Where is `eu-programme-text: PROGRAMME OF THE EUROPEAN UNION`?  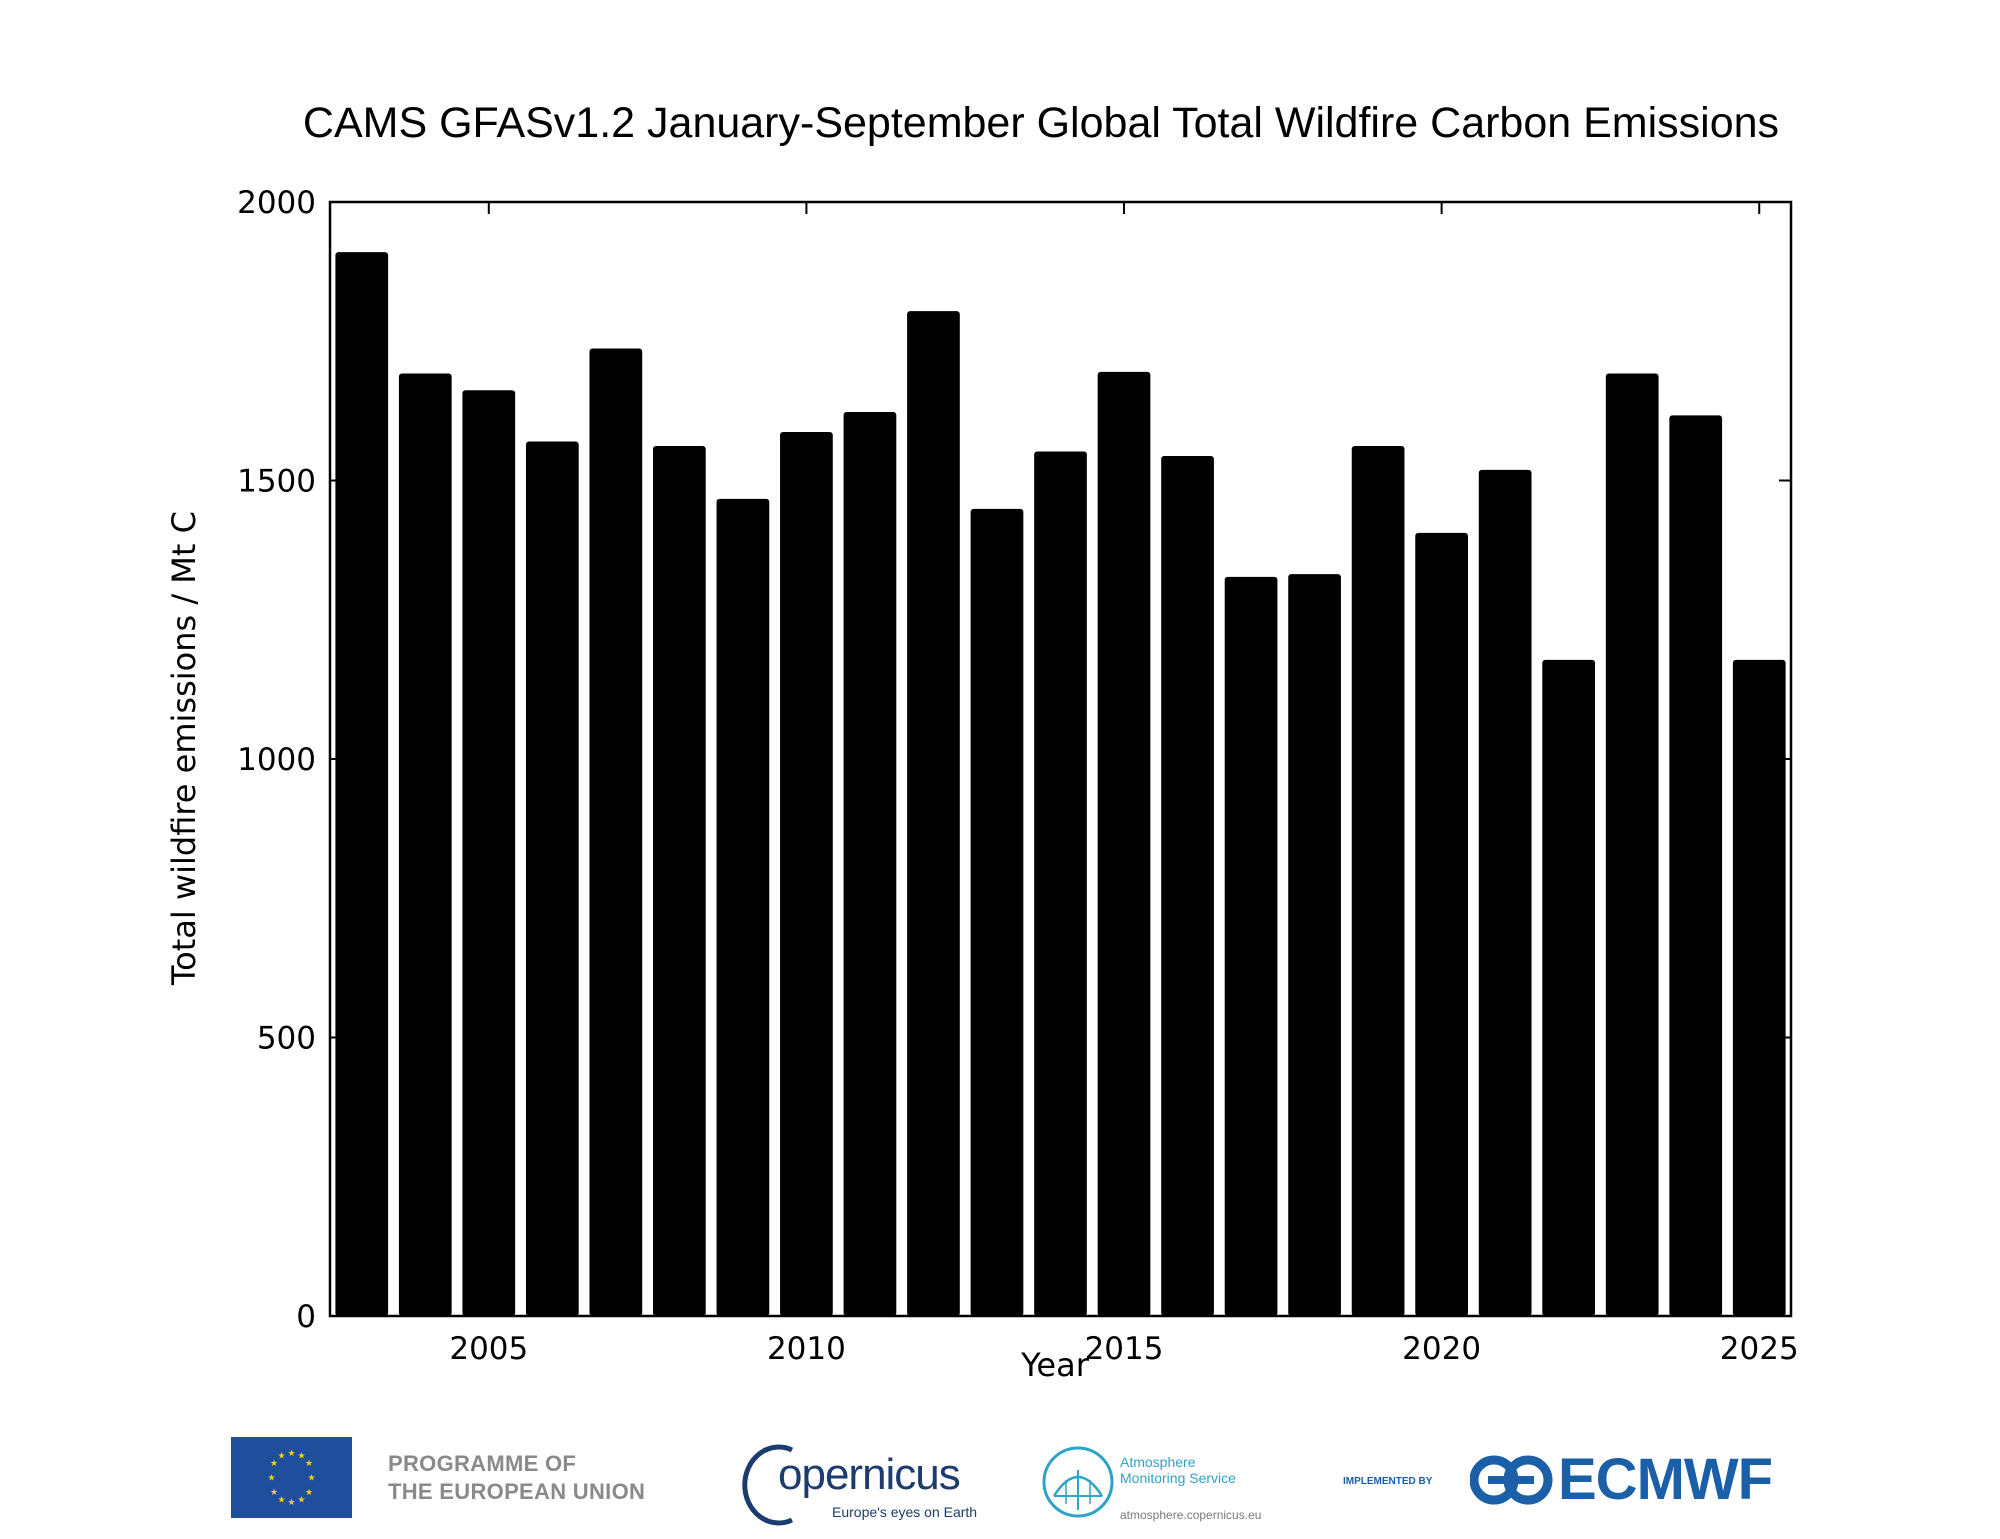
eu-programme-text: PROGRAMME OF THE EUROPEAN UNION is located at coordinates (516, 1478).